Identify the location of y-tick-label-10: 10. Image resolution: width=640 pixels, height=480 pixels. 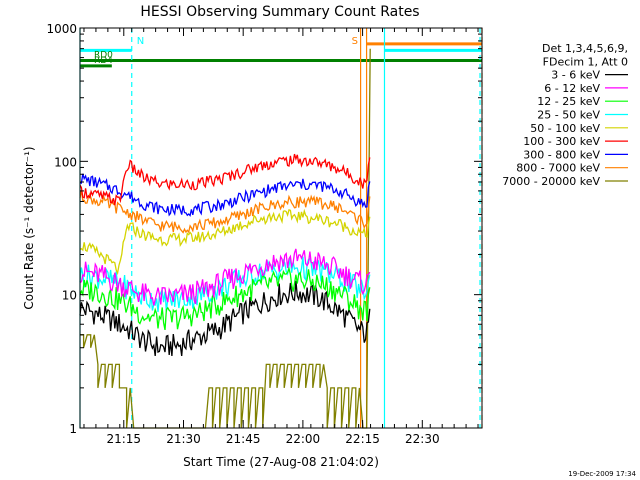
(69, 296).